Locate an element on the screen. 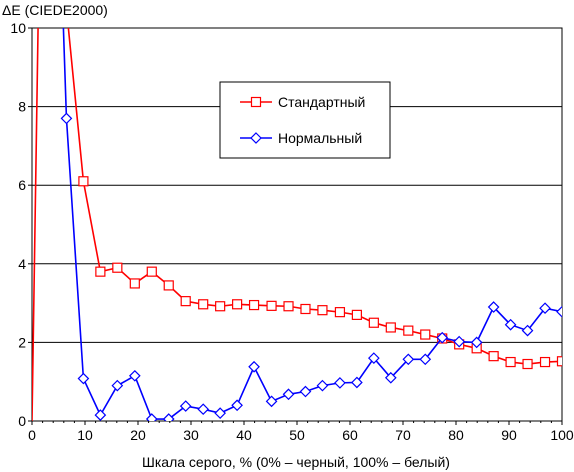  x-tick-label: 80 is located at coordinates (456, 435).